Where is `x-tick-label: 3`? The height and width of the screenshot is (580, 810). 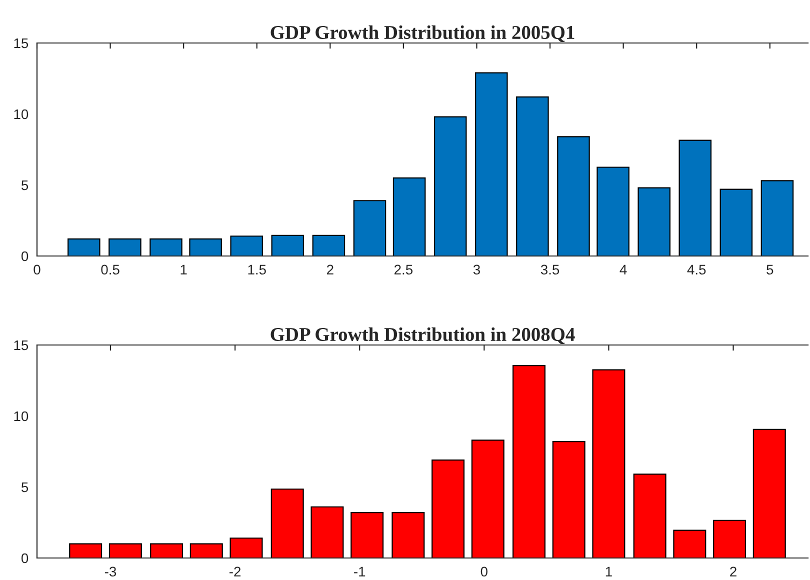 x-tick-label: 3 is located at coordinates (476, 269).